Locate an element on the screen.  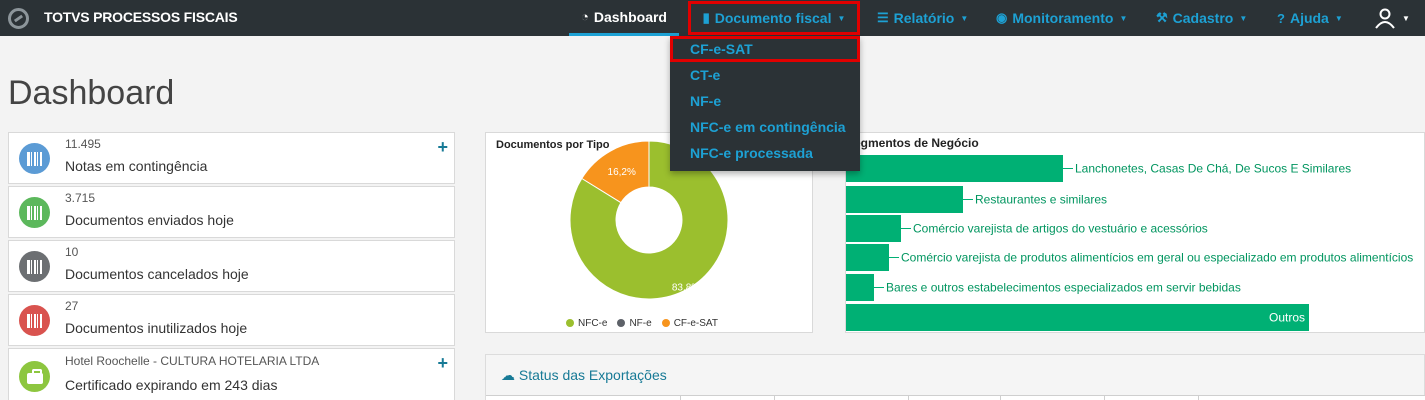
card-documentos-inutilizados: 27 Documentos inutilizados hoje is located at coordinates (231, 320).